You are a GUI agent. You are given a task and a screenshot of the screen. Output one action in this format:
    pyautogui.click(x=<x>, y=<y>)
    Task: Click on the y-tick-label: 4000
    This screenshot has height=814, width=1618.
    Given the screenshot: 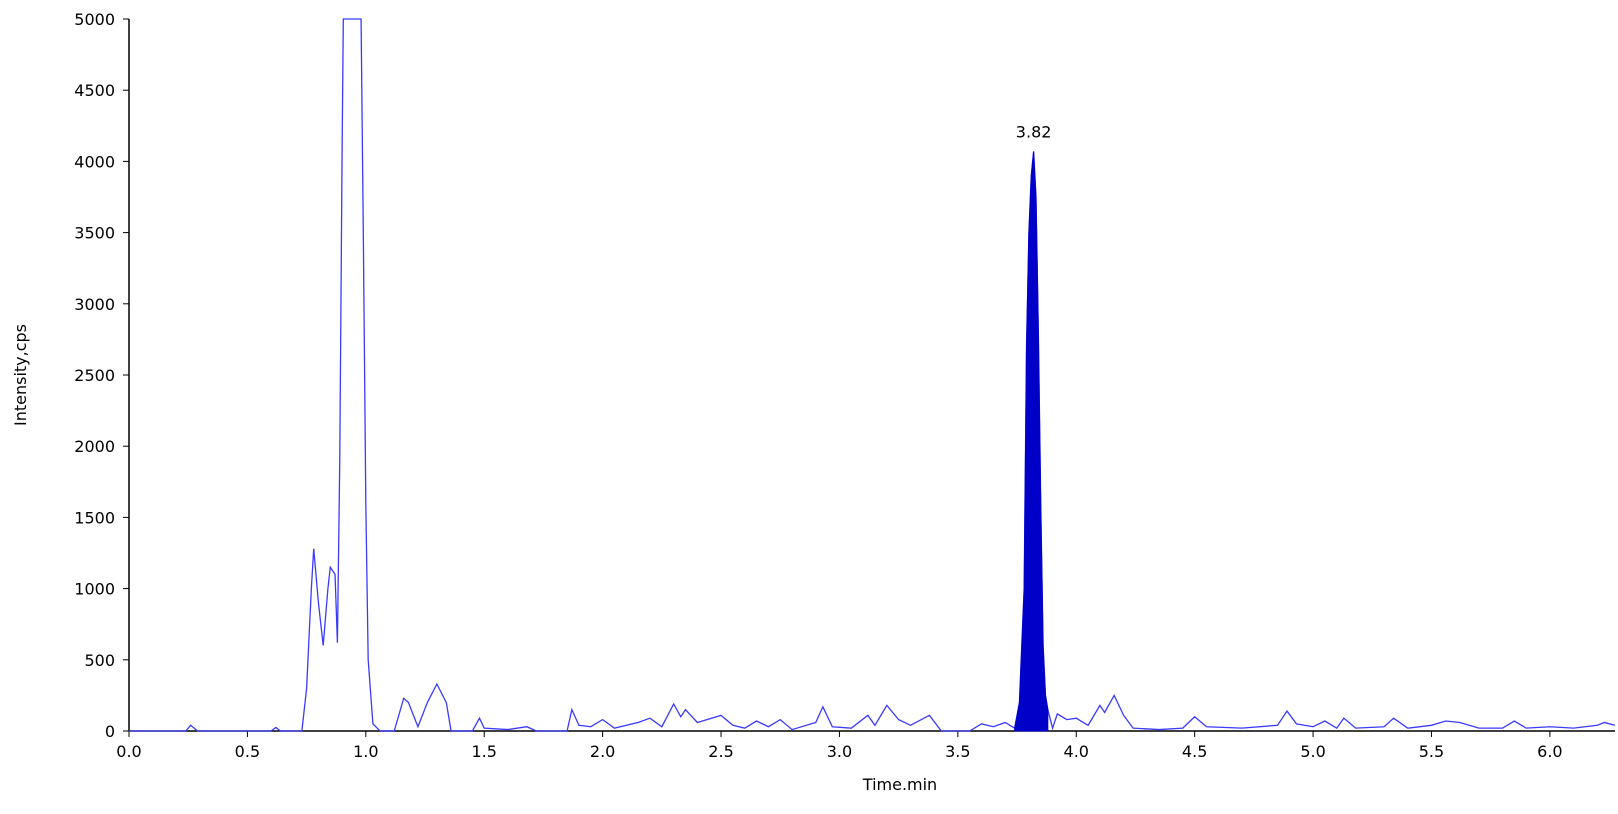 What is the action you would take?
    pyautogui.click(x=94, y=161)
    